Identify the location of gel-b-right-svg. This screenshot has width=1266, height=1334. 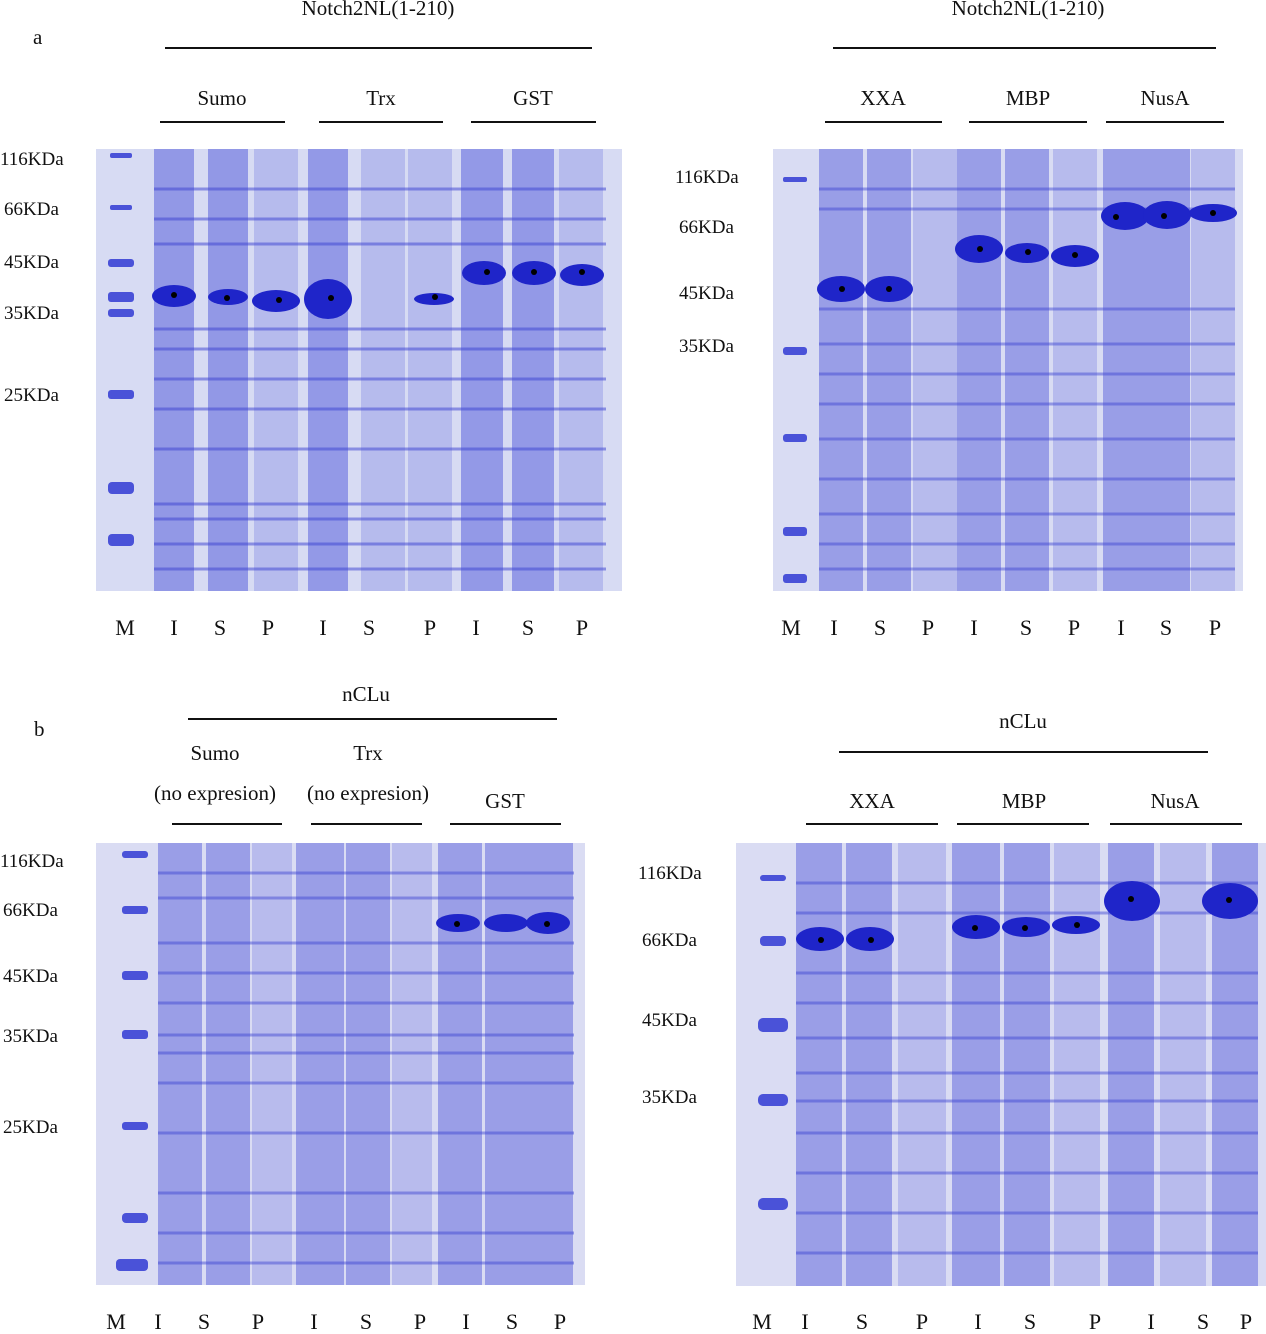
(1001, 1064).